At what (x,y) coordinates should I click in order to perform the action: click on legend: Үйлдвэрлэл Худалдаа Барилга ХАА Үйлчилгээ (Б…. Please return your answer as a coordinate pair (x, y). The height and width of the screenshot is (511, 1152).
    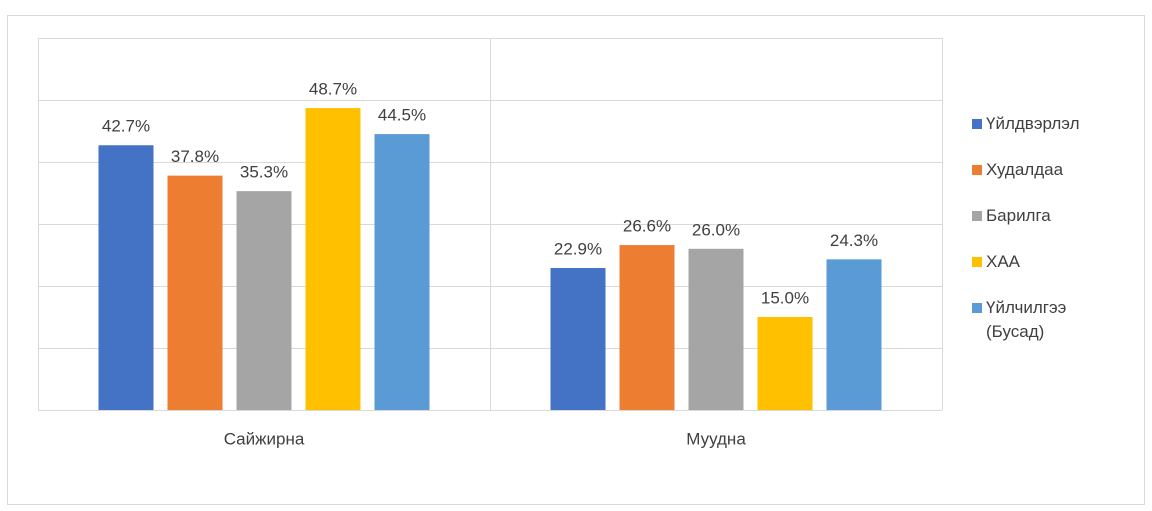
    Looking at the image, I should click on (1032, 239).